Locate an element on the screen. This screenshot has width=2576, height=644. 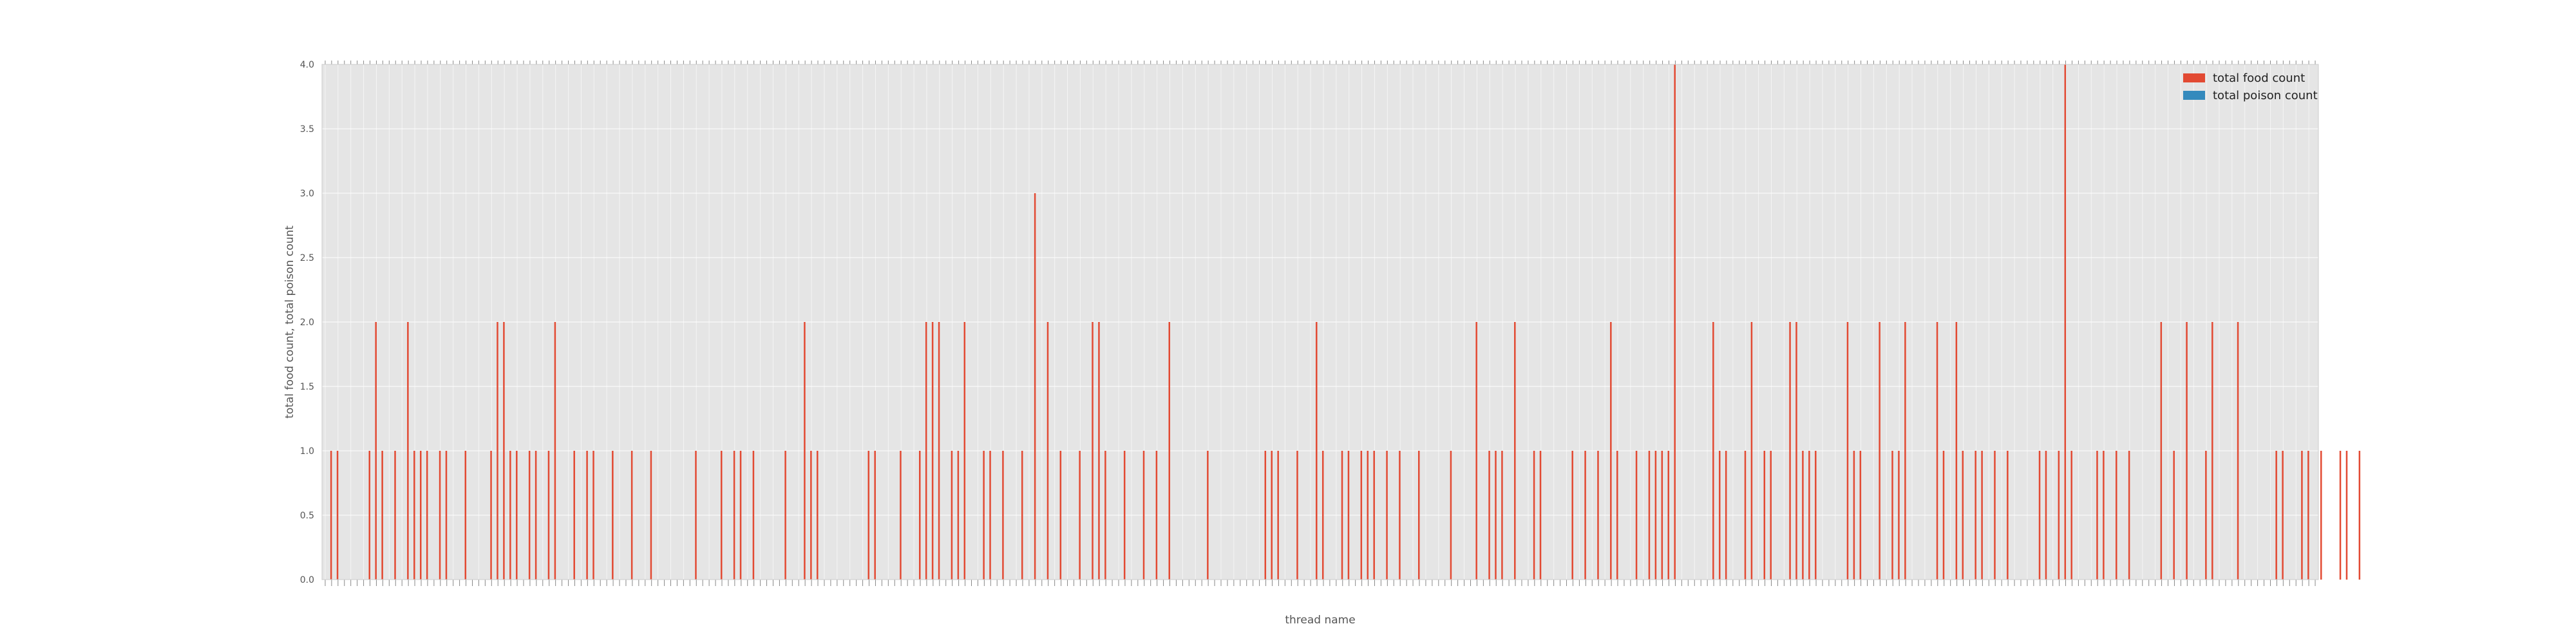
legend-food-swatch is located at coordinates (2194, 77).